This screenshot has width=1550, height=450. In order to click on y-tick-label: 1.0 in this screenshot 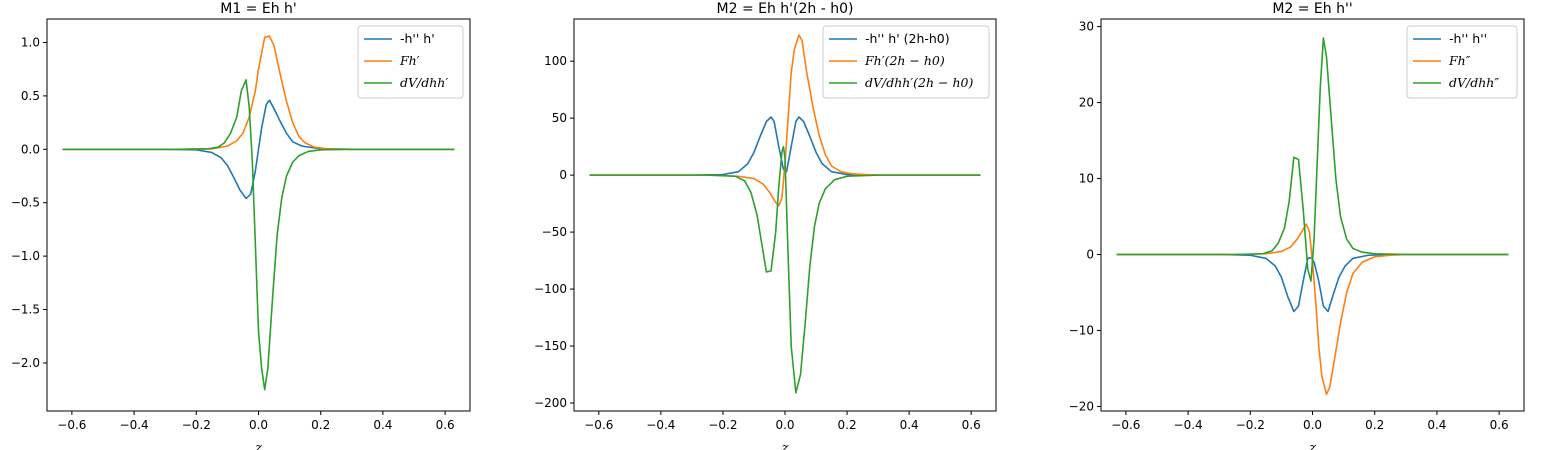, I will do `click(30, 42)`.